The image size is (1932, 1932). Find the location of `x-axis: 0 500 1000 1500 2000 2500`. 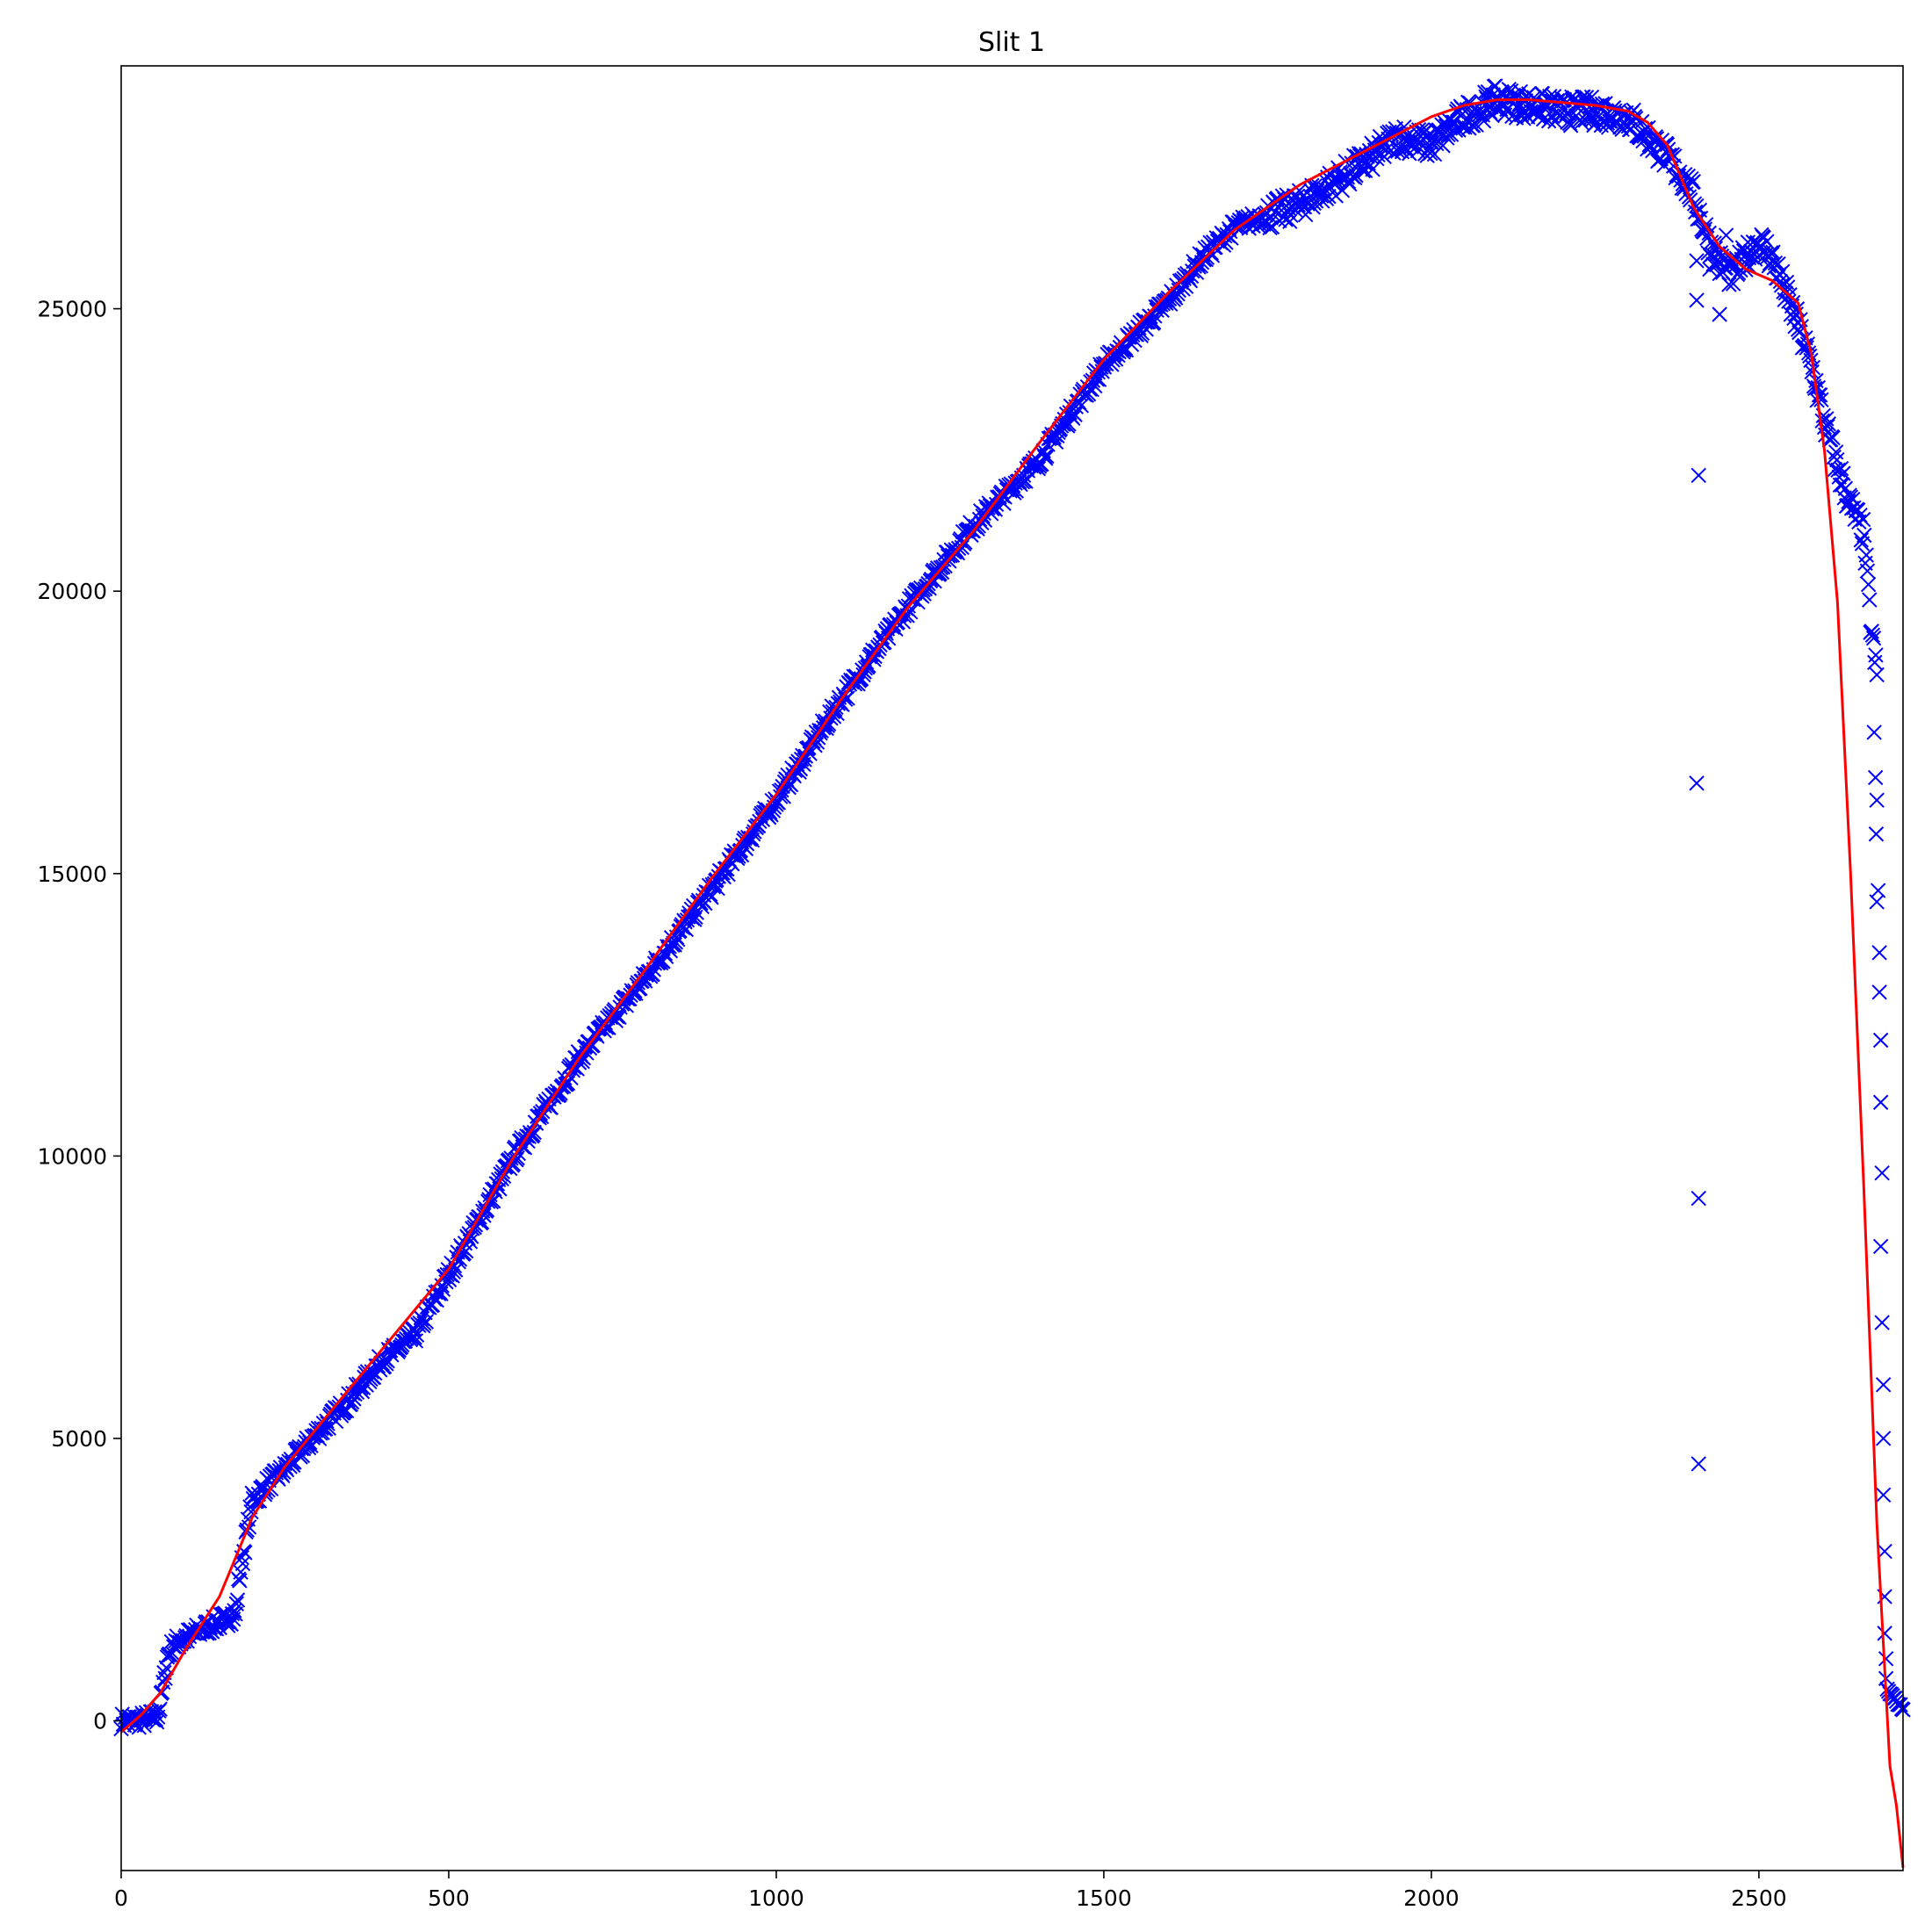

x-axis: 0 500 1000 1500 2000 2500 is located at coordinates (951, 1891).